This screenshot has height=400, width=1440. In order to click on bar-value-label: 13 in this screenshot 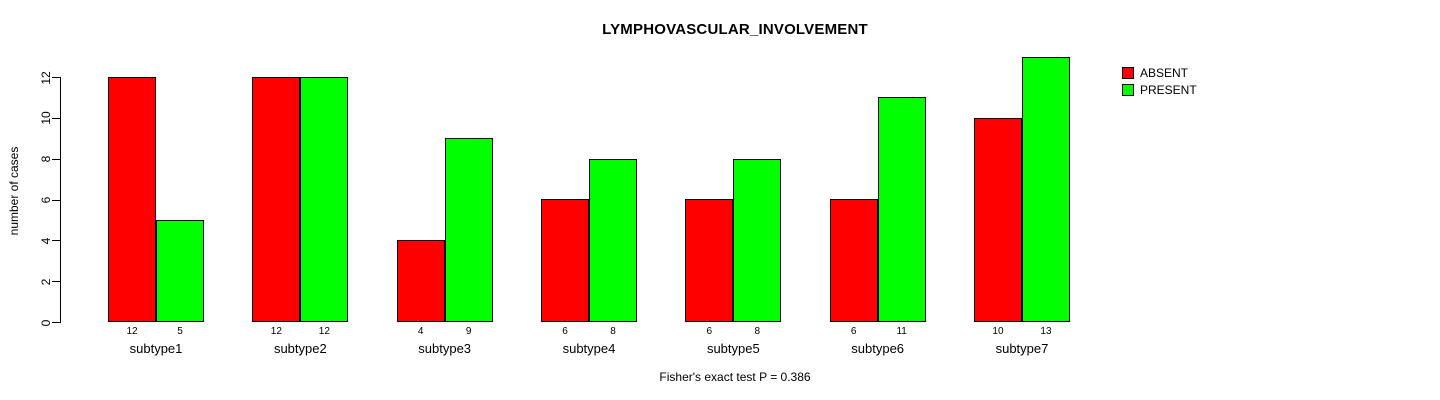, I will do `click(1046, 331)`.